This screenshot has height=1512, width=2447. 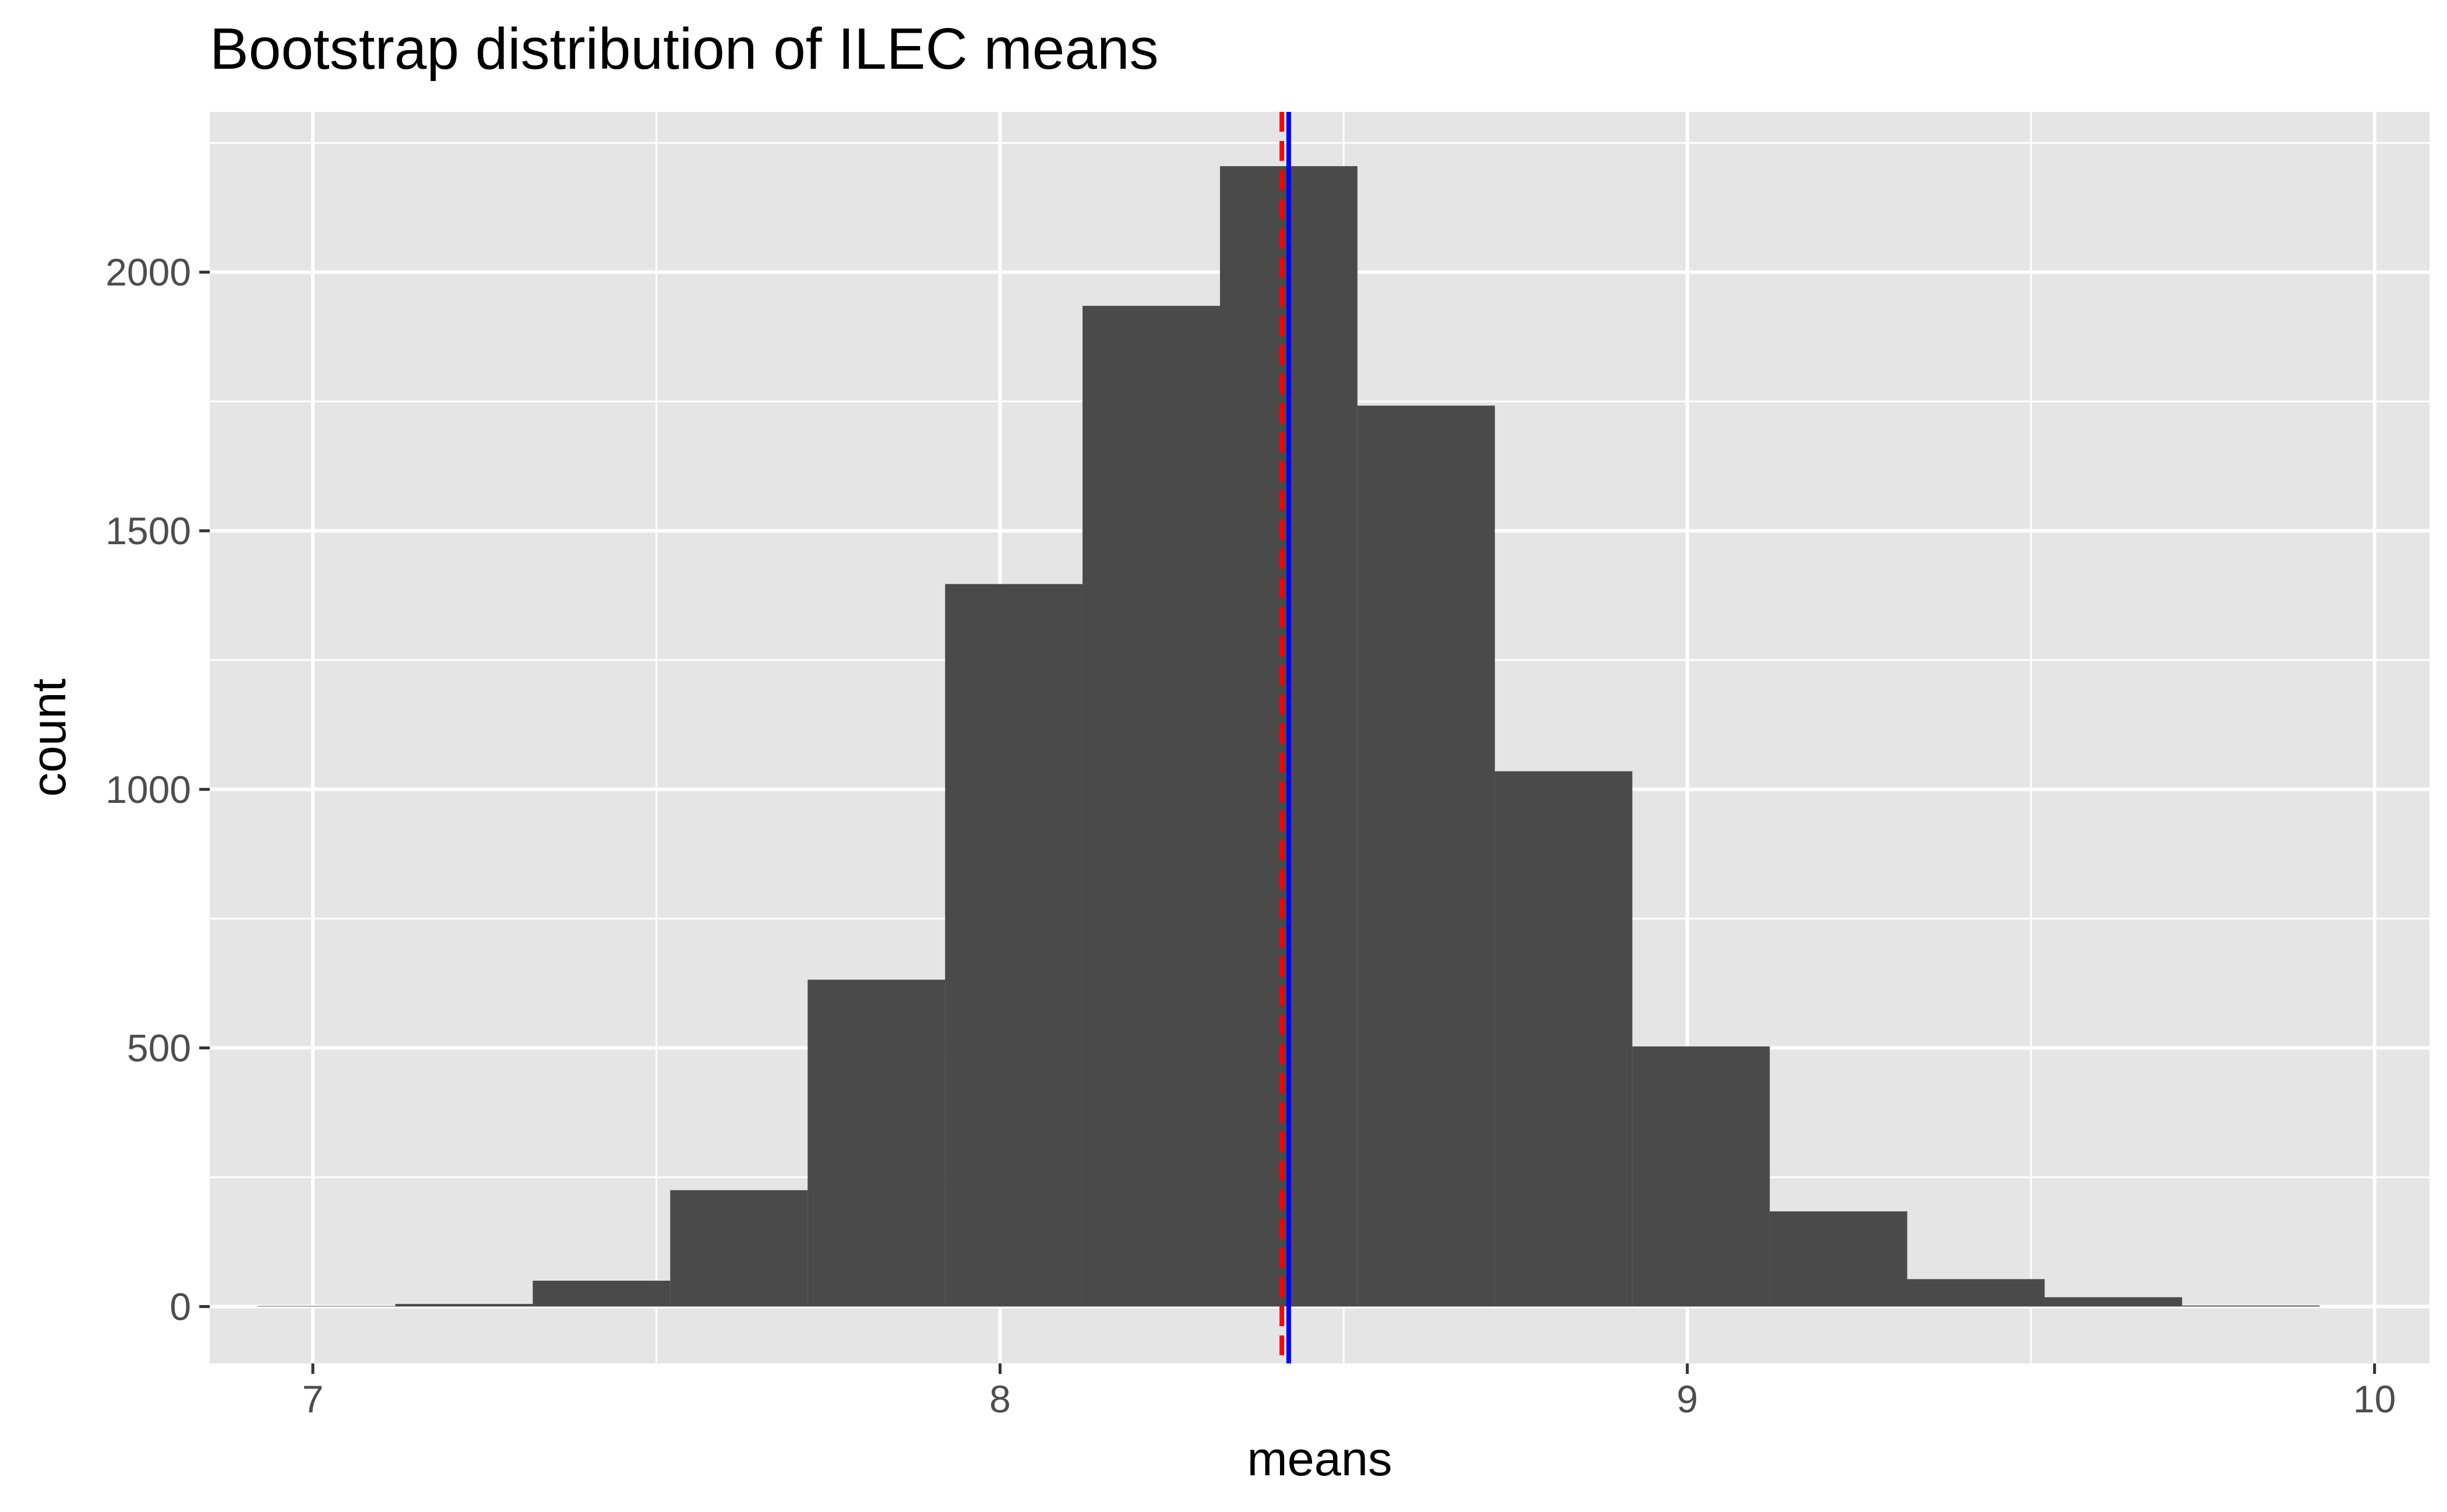 What do you see at coordinates (1319, 1459) in the screenshot?
I see `x-axis-title: means` at bounding box center [1319, 1459].